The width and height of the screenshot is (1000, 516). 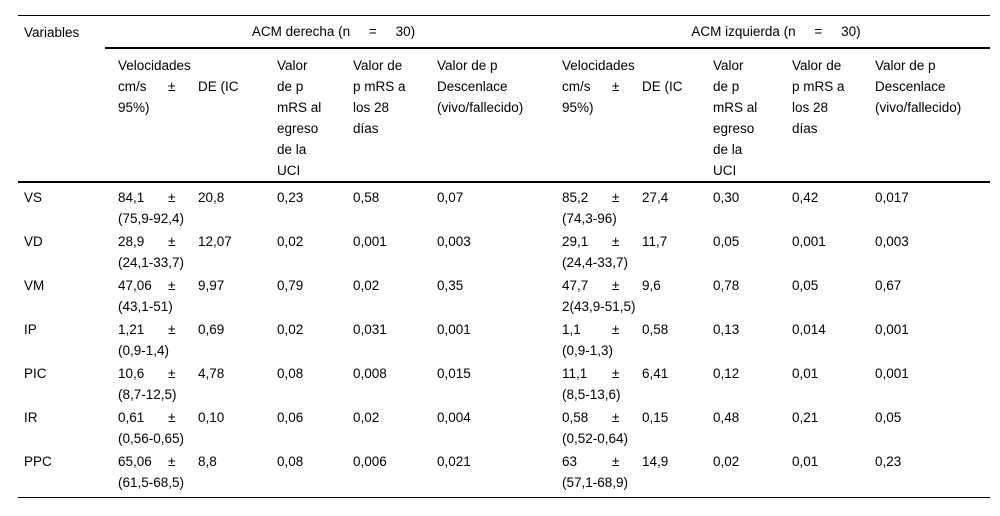 I want to click on velocity-cell-derecha: 28,9 ±12,07 (24,1-33,7), so click(x=191, y=249).